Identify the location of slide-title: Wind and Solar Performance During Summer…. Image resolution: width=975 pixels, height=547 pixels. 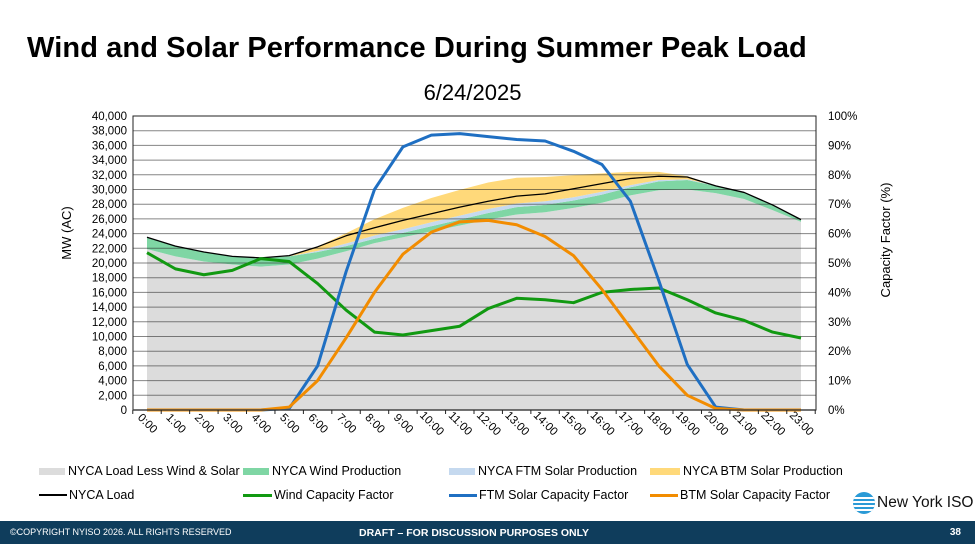
(417, 48).